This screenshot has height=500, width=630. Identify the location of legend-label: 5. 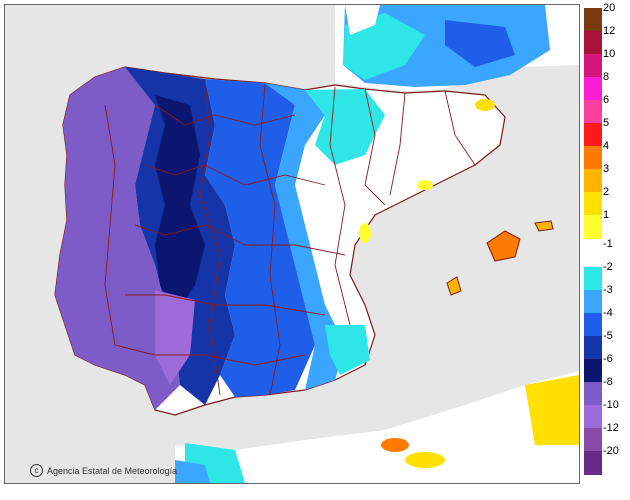
(606, 123).